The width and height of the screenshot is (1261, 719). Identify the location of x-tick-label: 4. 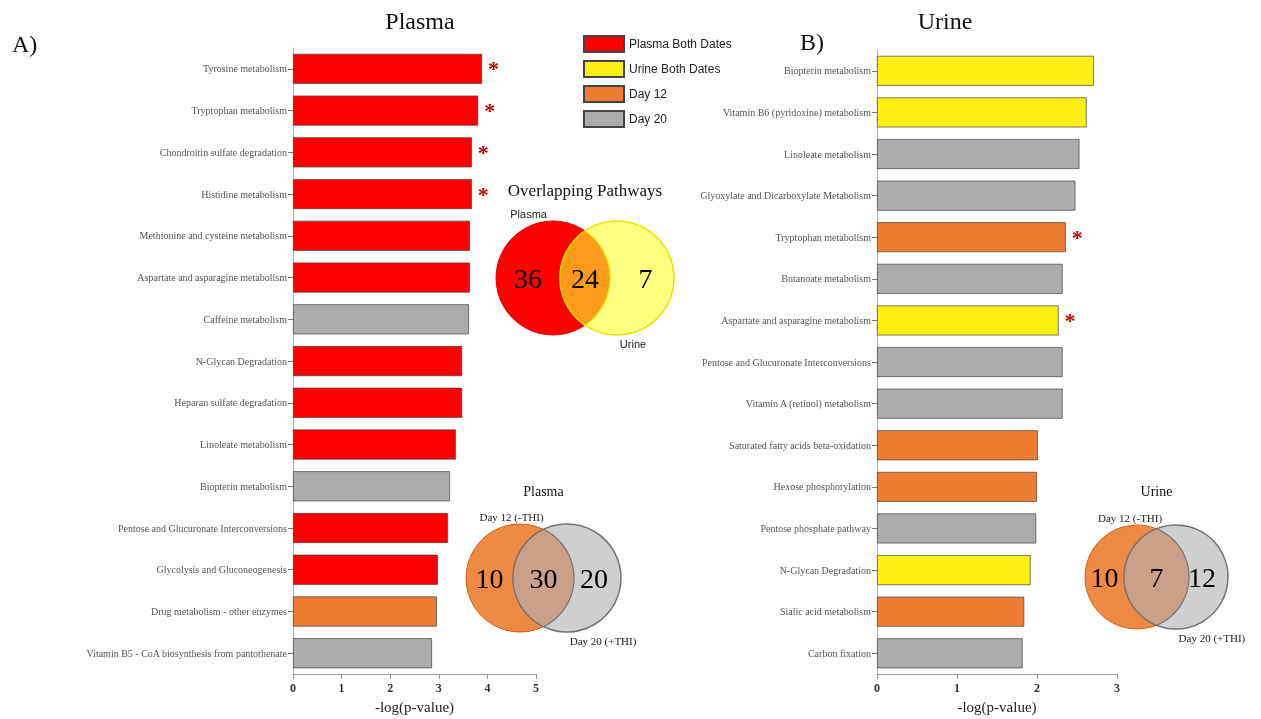
(487, 688).